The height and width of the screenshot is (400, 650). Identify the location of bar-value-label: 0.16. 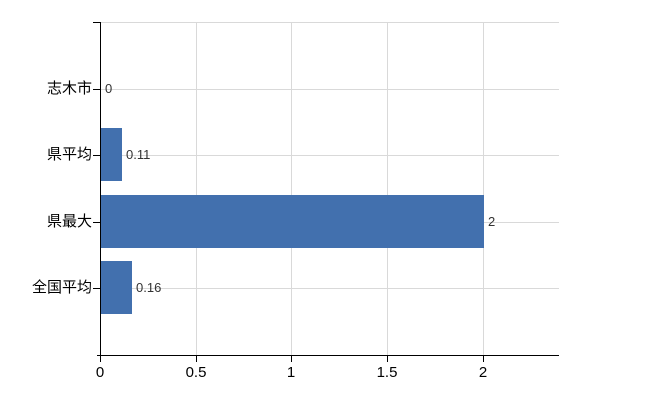
(149, 287).